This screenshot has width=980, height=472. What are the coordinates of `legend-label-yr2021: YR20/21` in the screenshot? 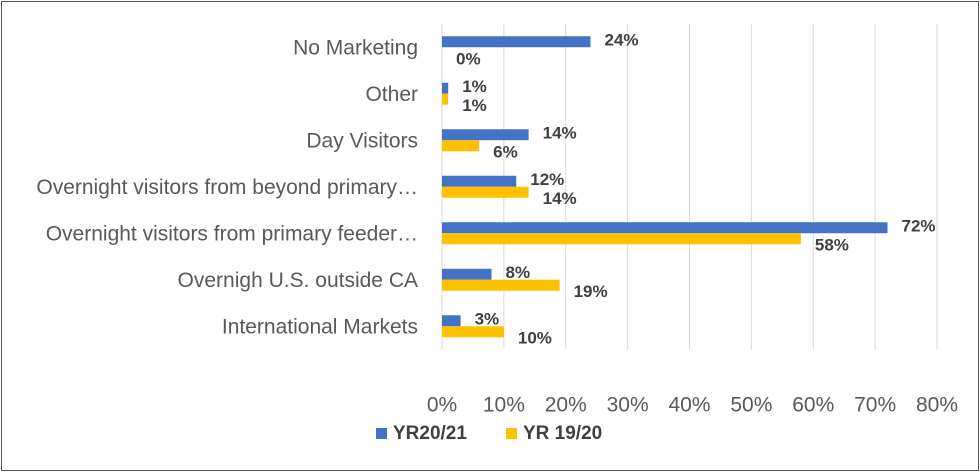 It's located at (430, 433).